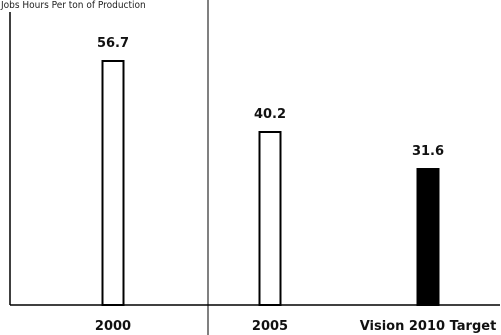  Describe the element at coordinates (113, 326) in the screenshot. I see `x-tick-label-2000: 2000` at that location.